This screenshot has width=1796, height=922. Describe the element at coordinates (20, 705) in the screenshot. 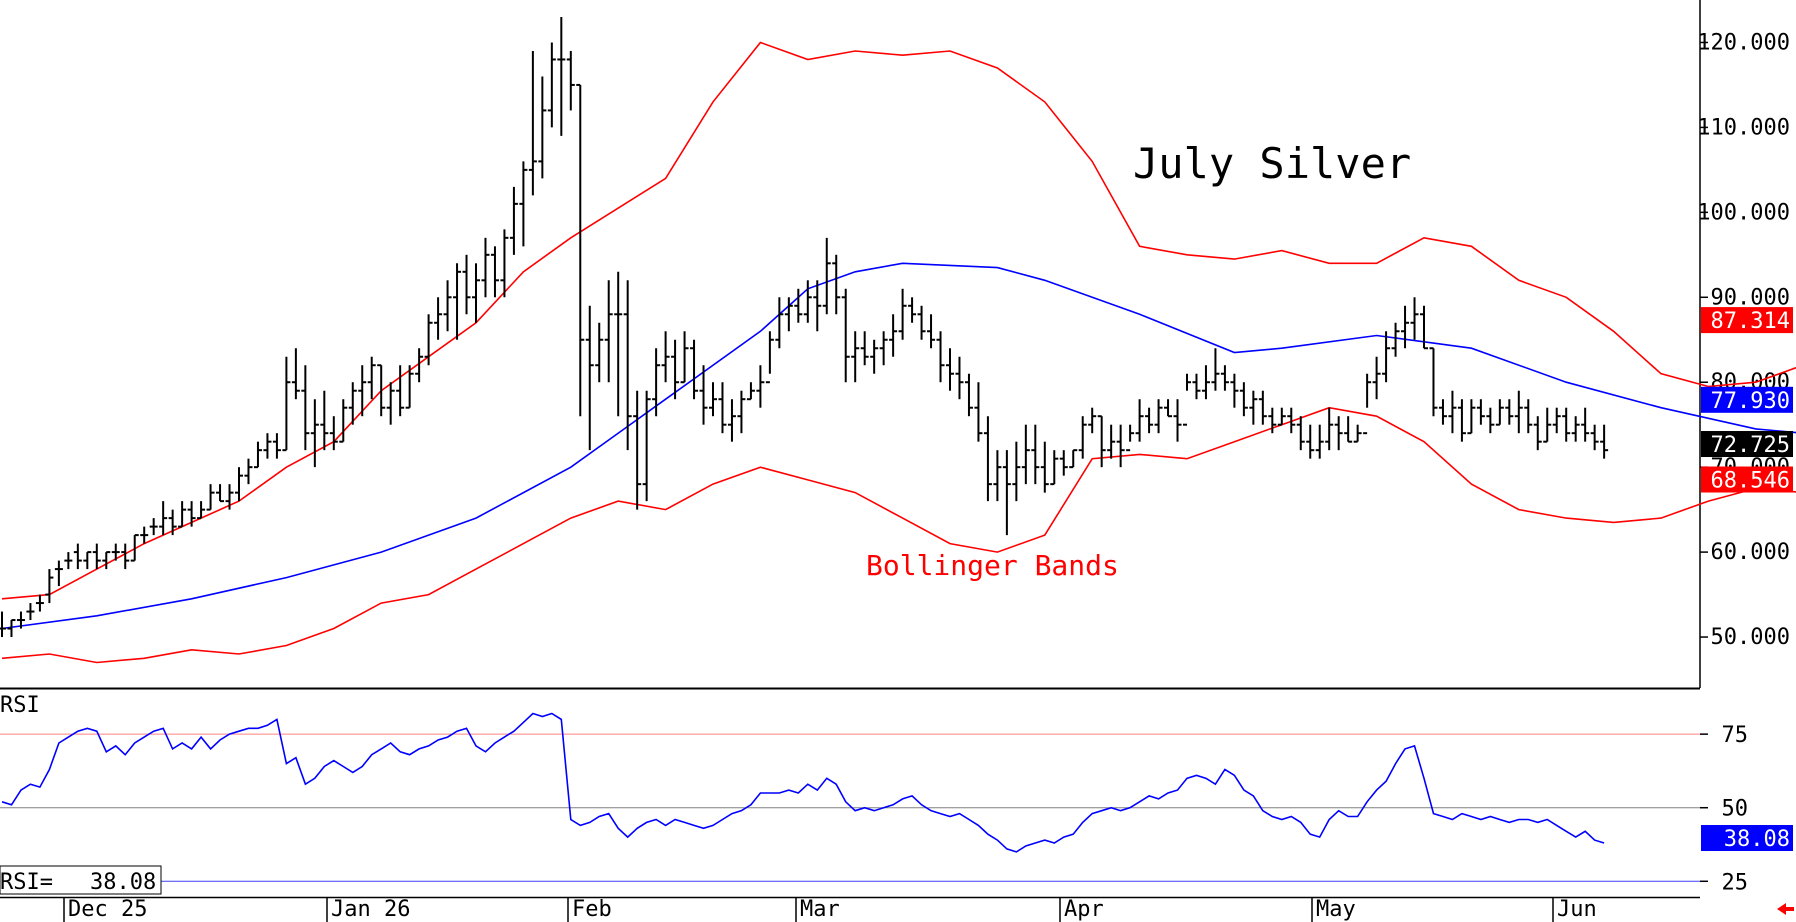

I see `rsi-panel-label: RSI` at that location.